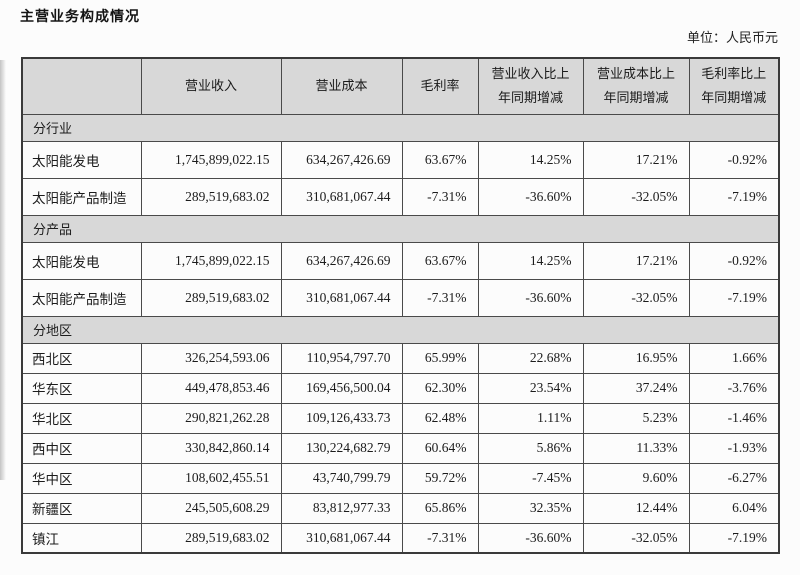 The image size is (800, 575). What do you see at coordinates (211, 388) in the screenshot?
I see `cell-revenue: 449,478,853.46` at bounding box center [211, 388].